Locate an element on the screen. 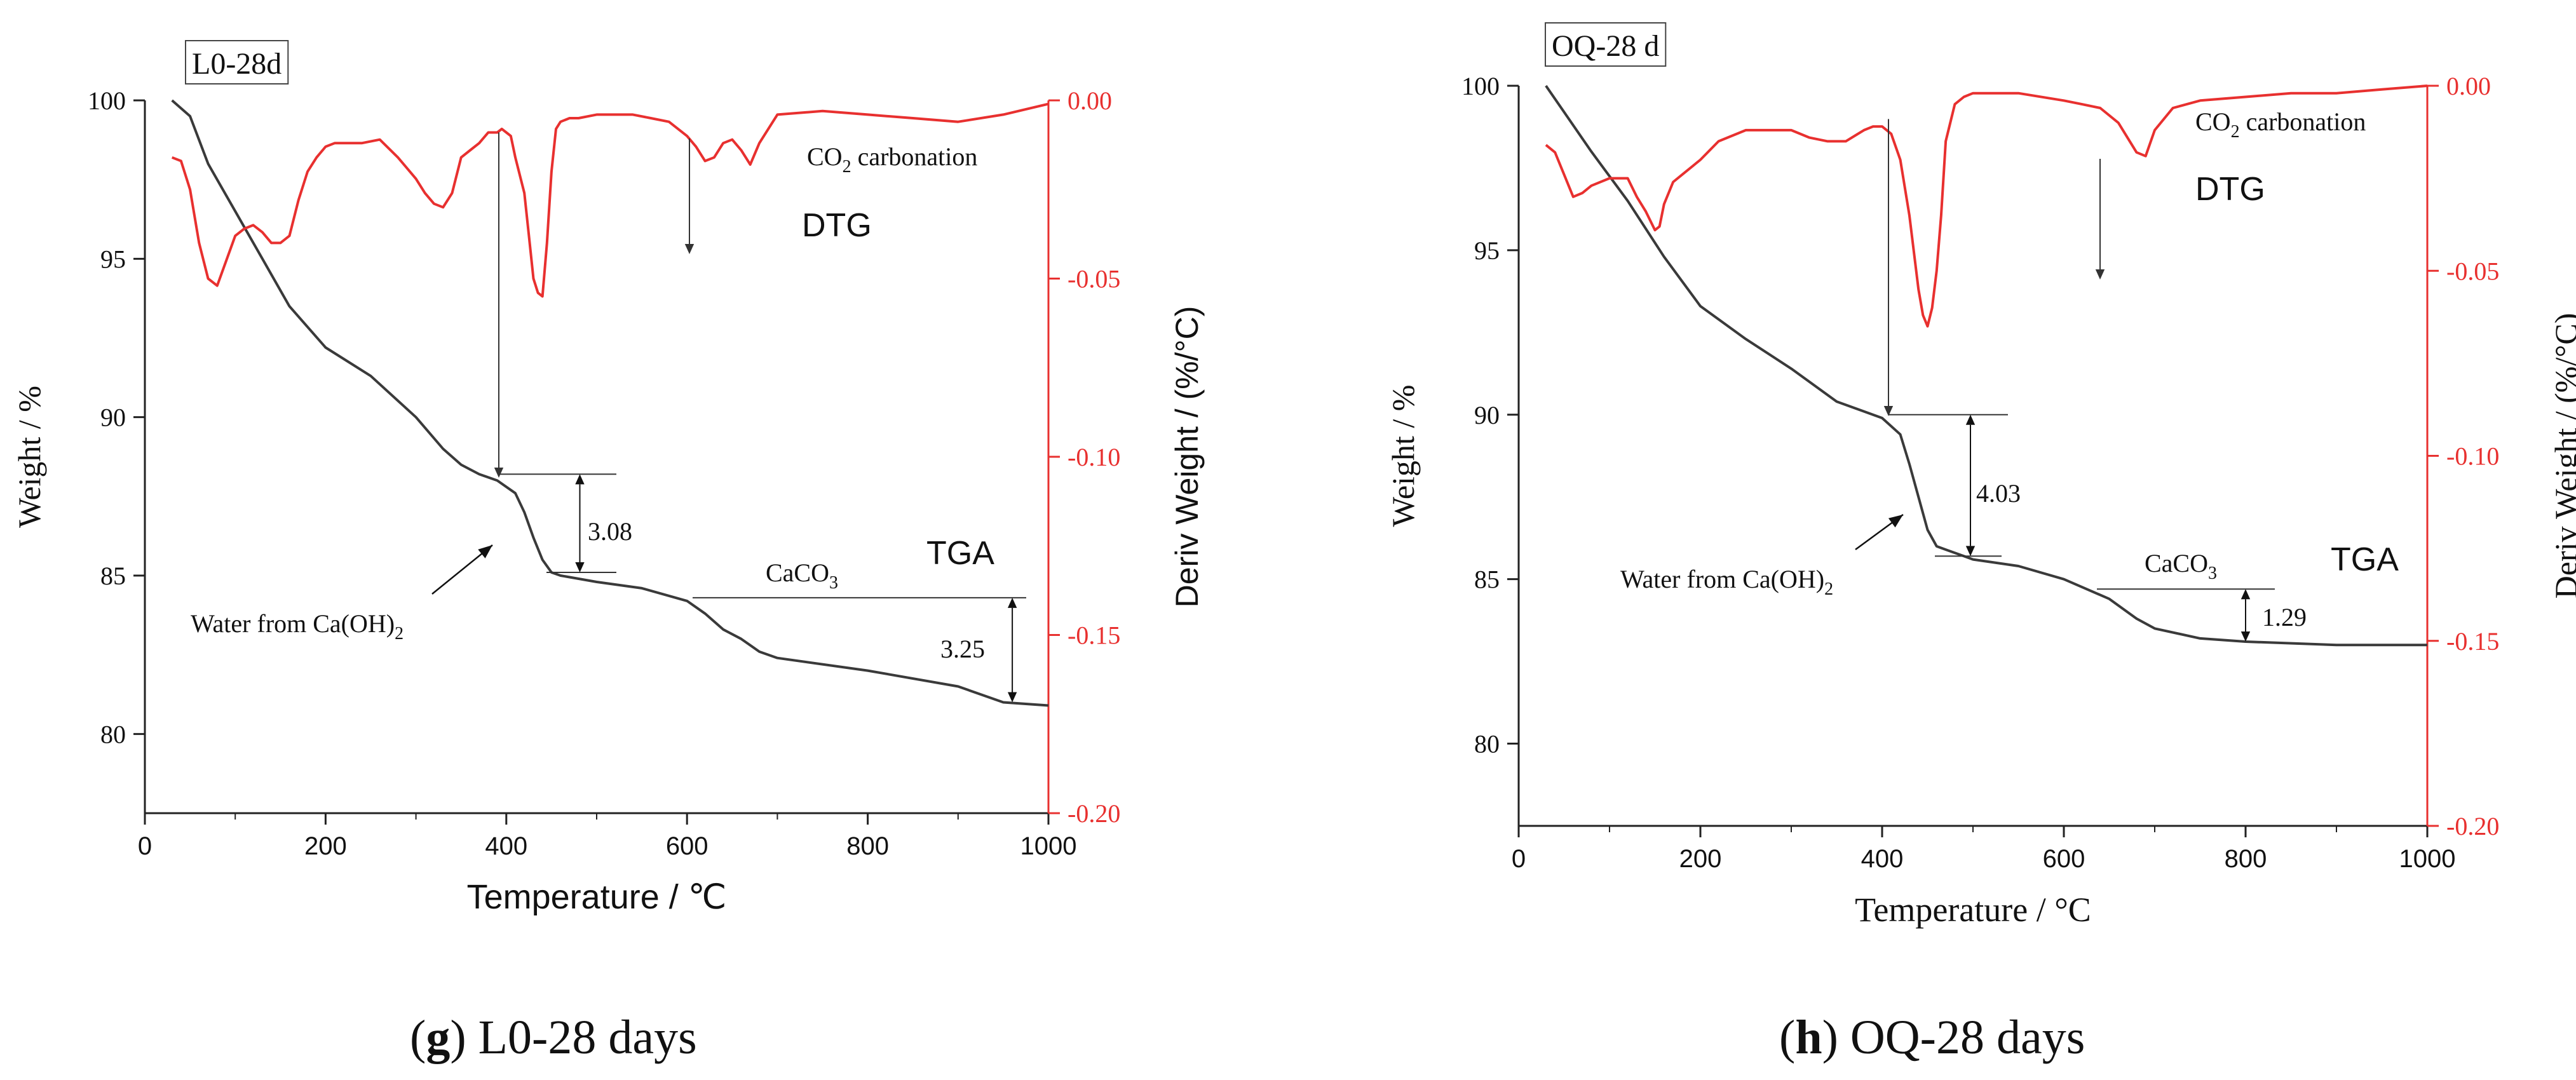 The width and height of the screenshot is (2576, 1080). x-axis-title: Temperature / ℃ is located at coordinates (597, 897).